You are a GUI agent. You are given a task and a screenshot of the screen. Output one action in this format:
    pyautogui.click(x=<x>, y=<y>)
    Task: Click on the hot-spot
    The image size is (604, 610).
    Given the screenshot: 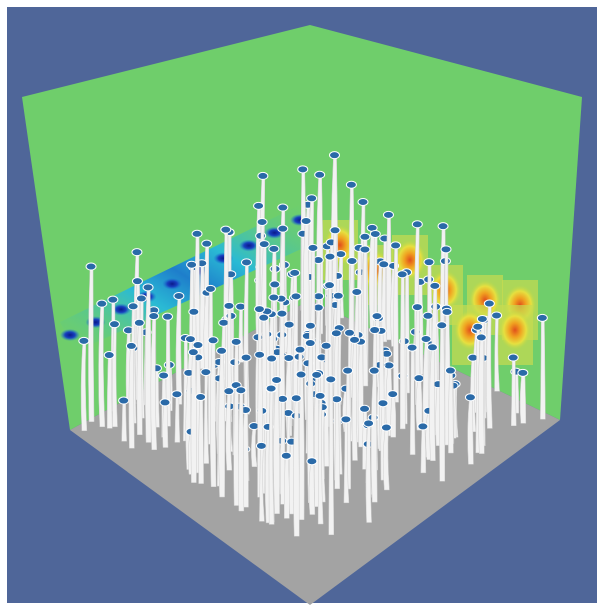 What is the action you would take?
    pyautogui.click(x=515, y=330)
    